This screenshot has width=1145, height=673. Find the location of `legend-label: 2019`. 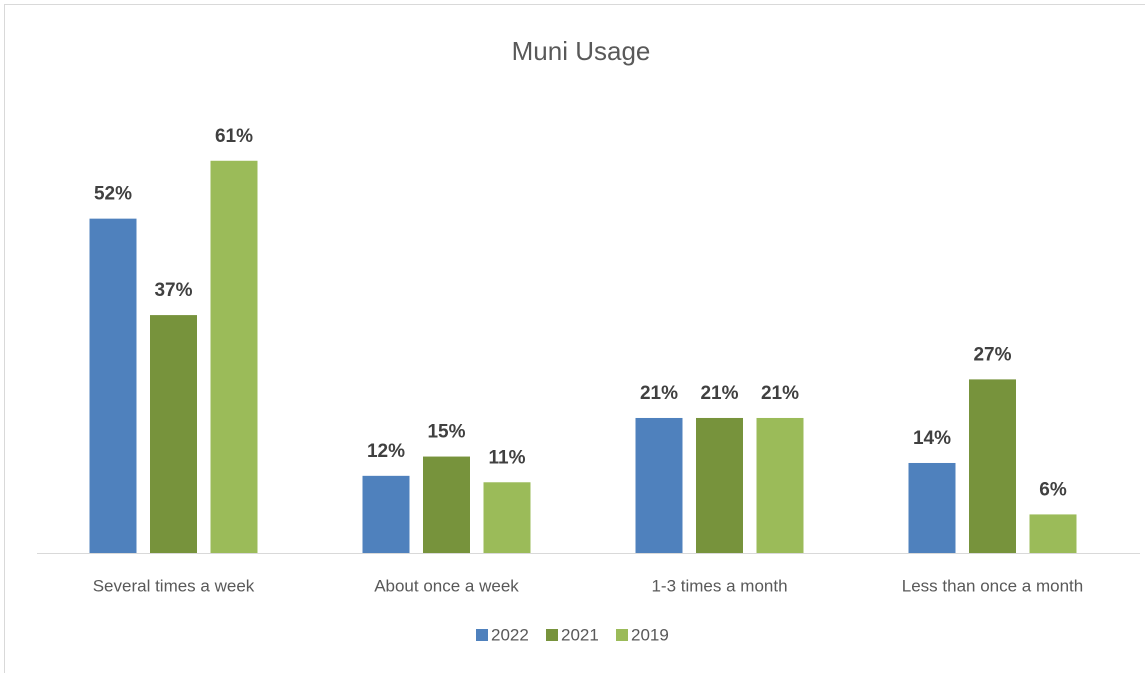

legend-label: 2019 is located at coordinates (650, 634).